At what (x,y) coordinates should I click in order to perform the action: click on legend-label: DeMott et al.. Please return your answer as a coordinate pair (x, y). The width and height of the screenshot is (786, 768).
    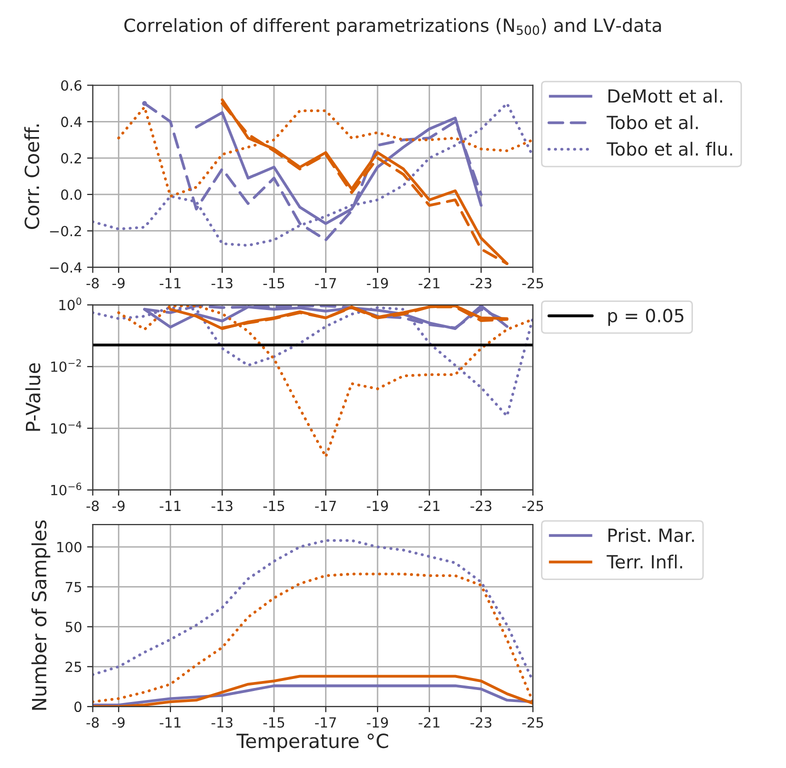
    Looking at the image, I should click on (665, 95).